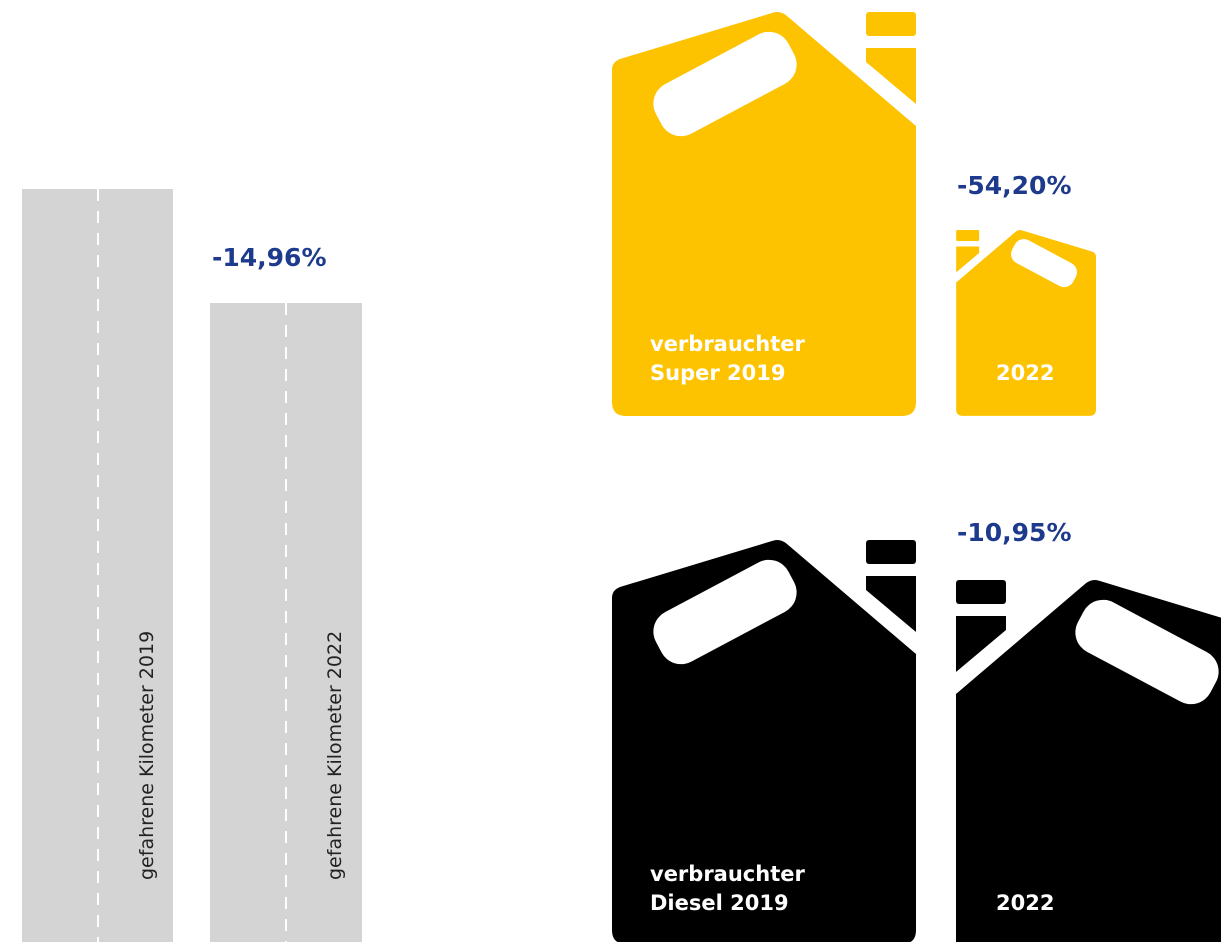 This screenshot has height=942, width=1221. What do you see at coordinates (727, 344) in the screenshot?
I see `super-label: verbrauchter` at bounding box center [727, 344].